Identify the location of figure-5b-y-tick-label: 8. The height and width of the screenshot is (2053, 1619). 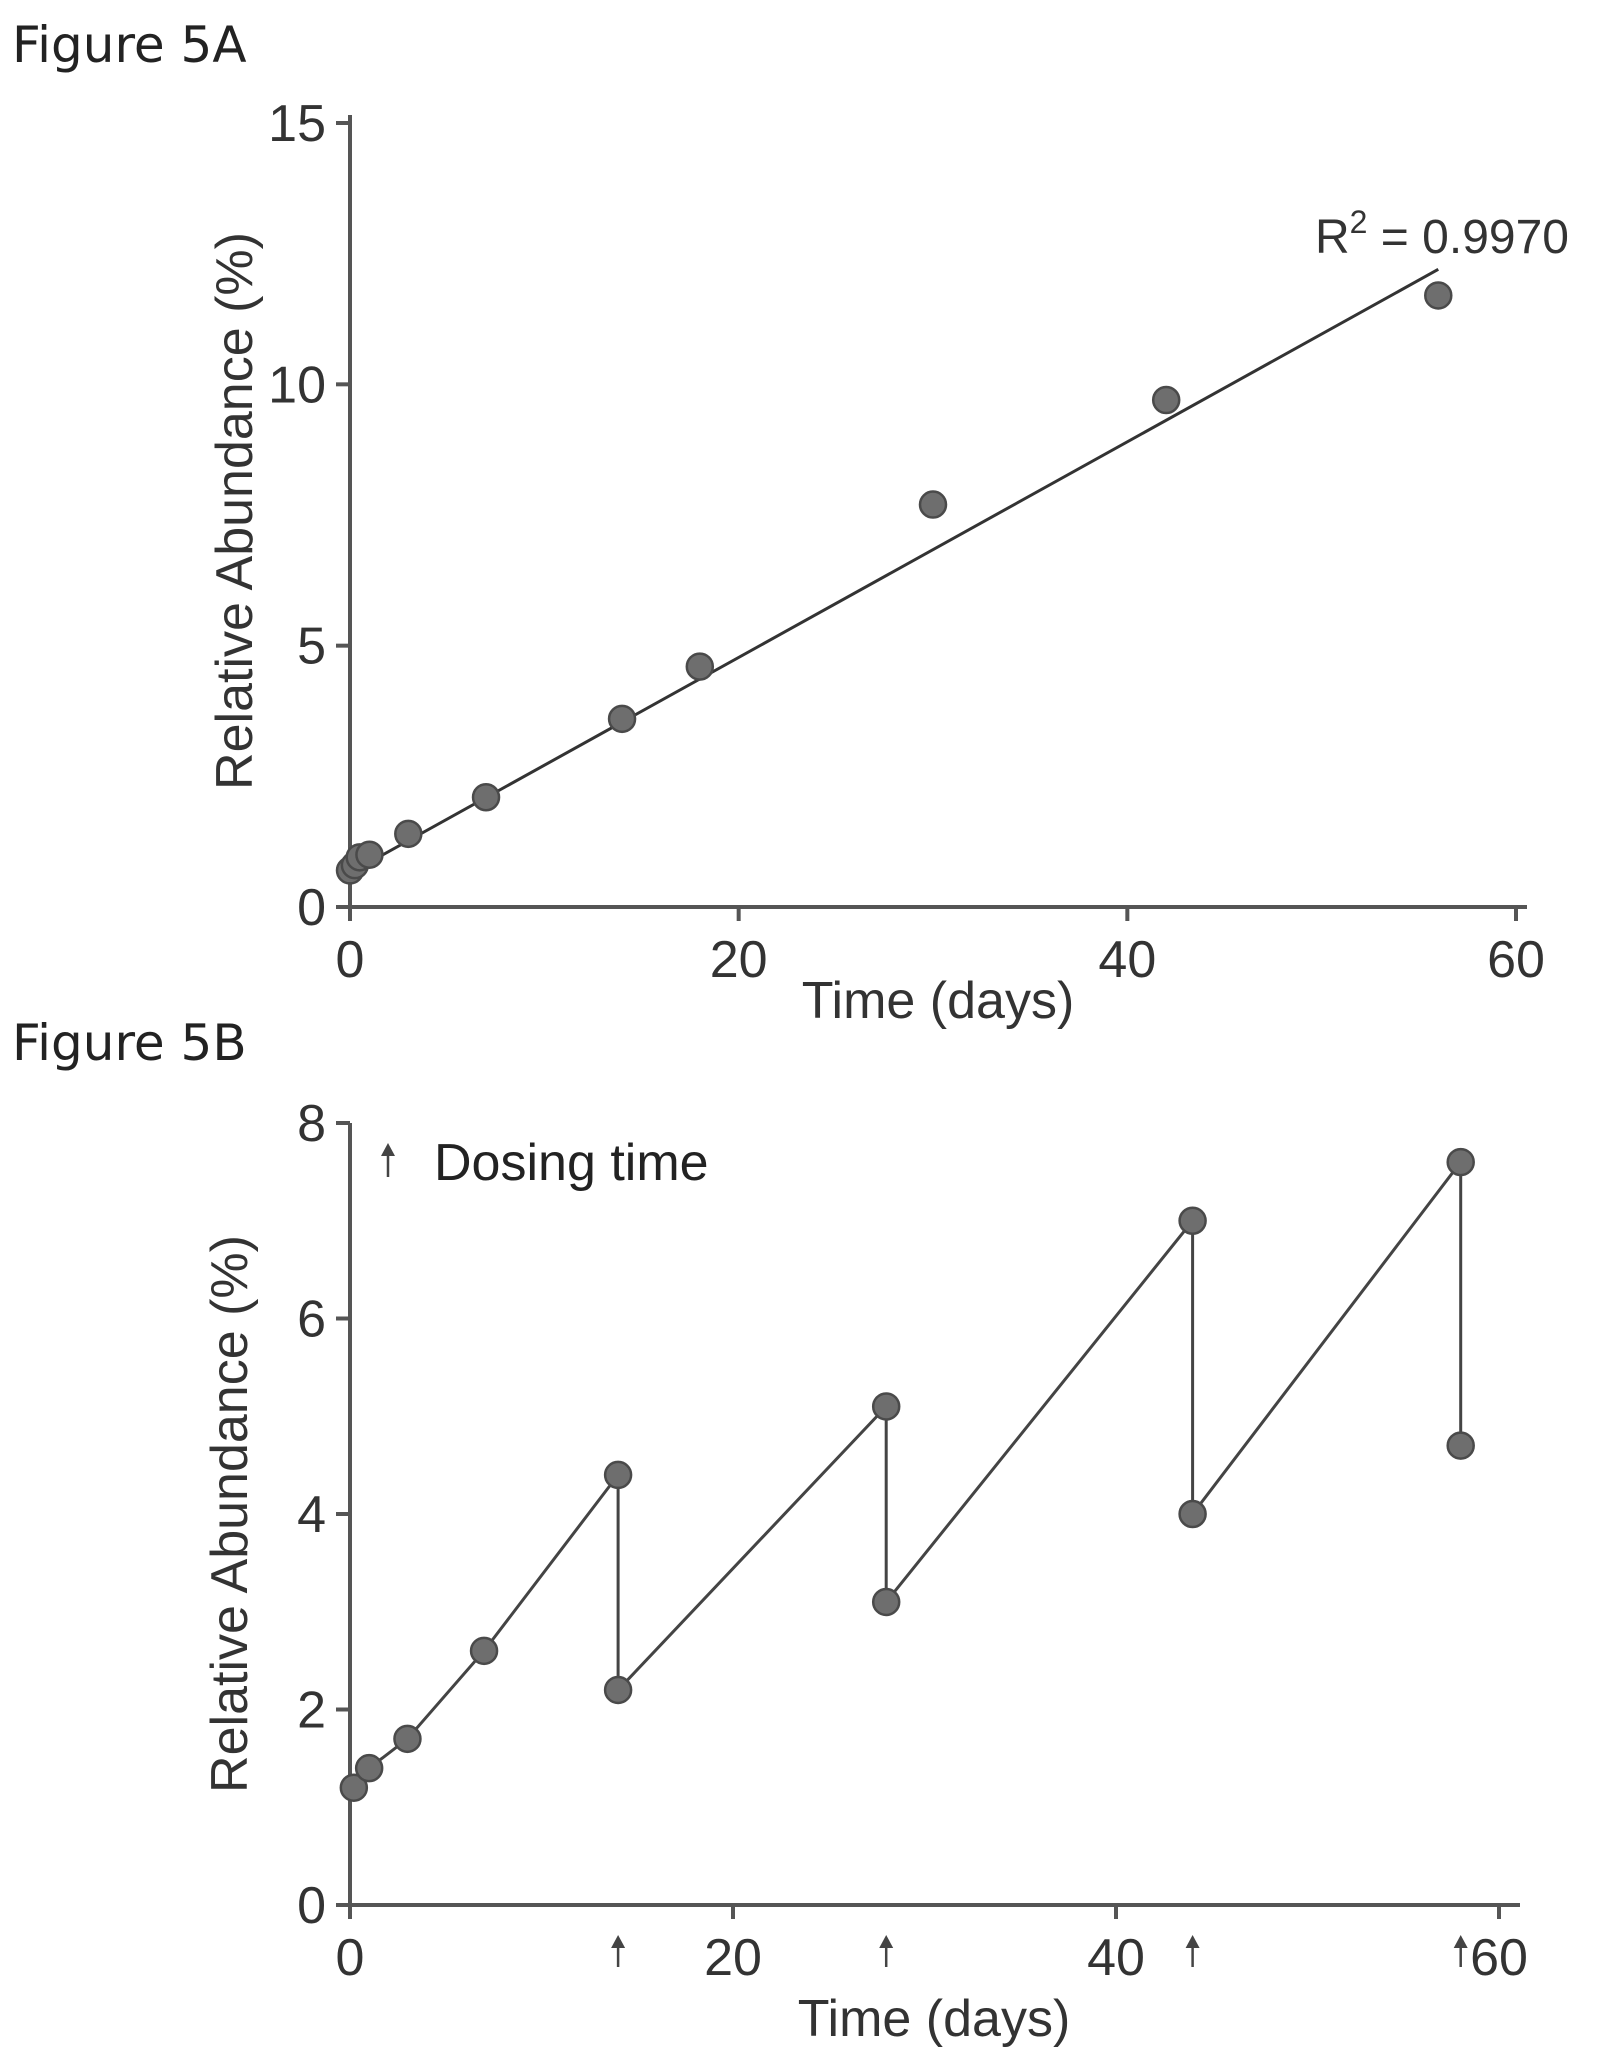
(311, 1124).